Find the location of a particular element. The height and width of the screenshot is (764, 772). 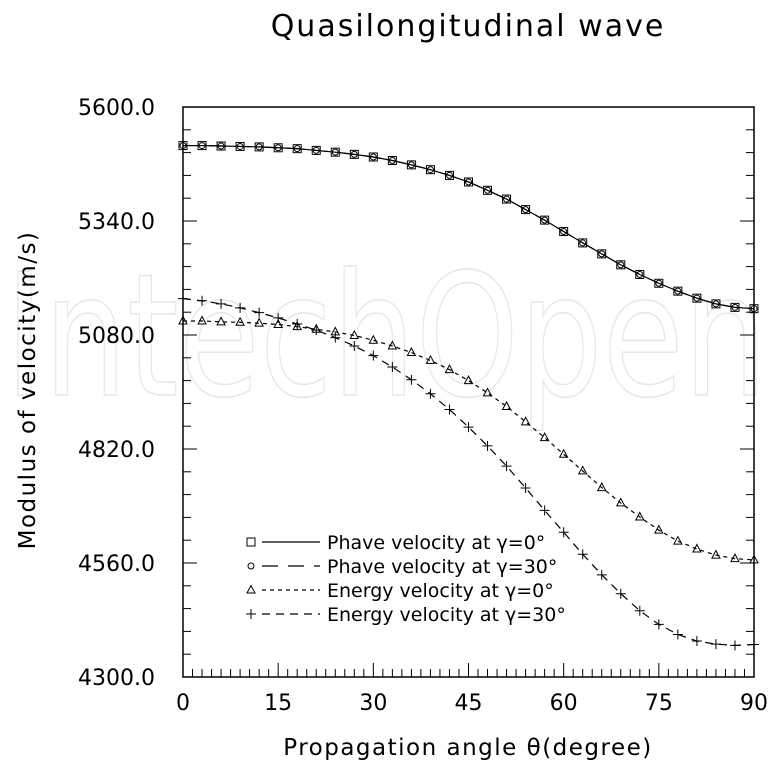

x-tick-label: 45 is located at coordinates (469, 703).